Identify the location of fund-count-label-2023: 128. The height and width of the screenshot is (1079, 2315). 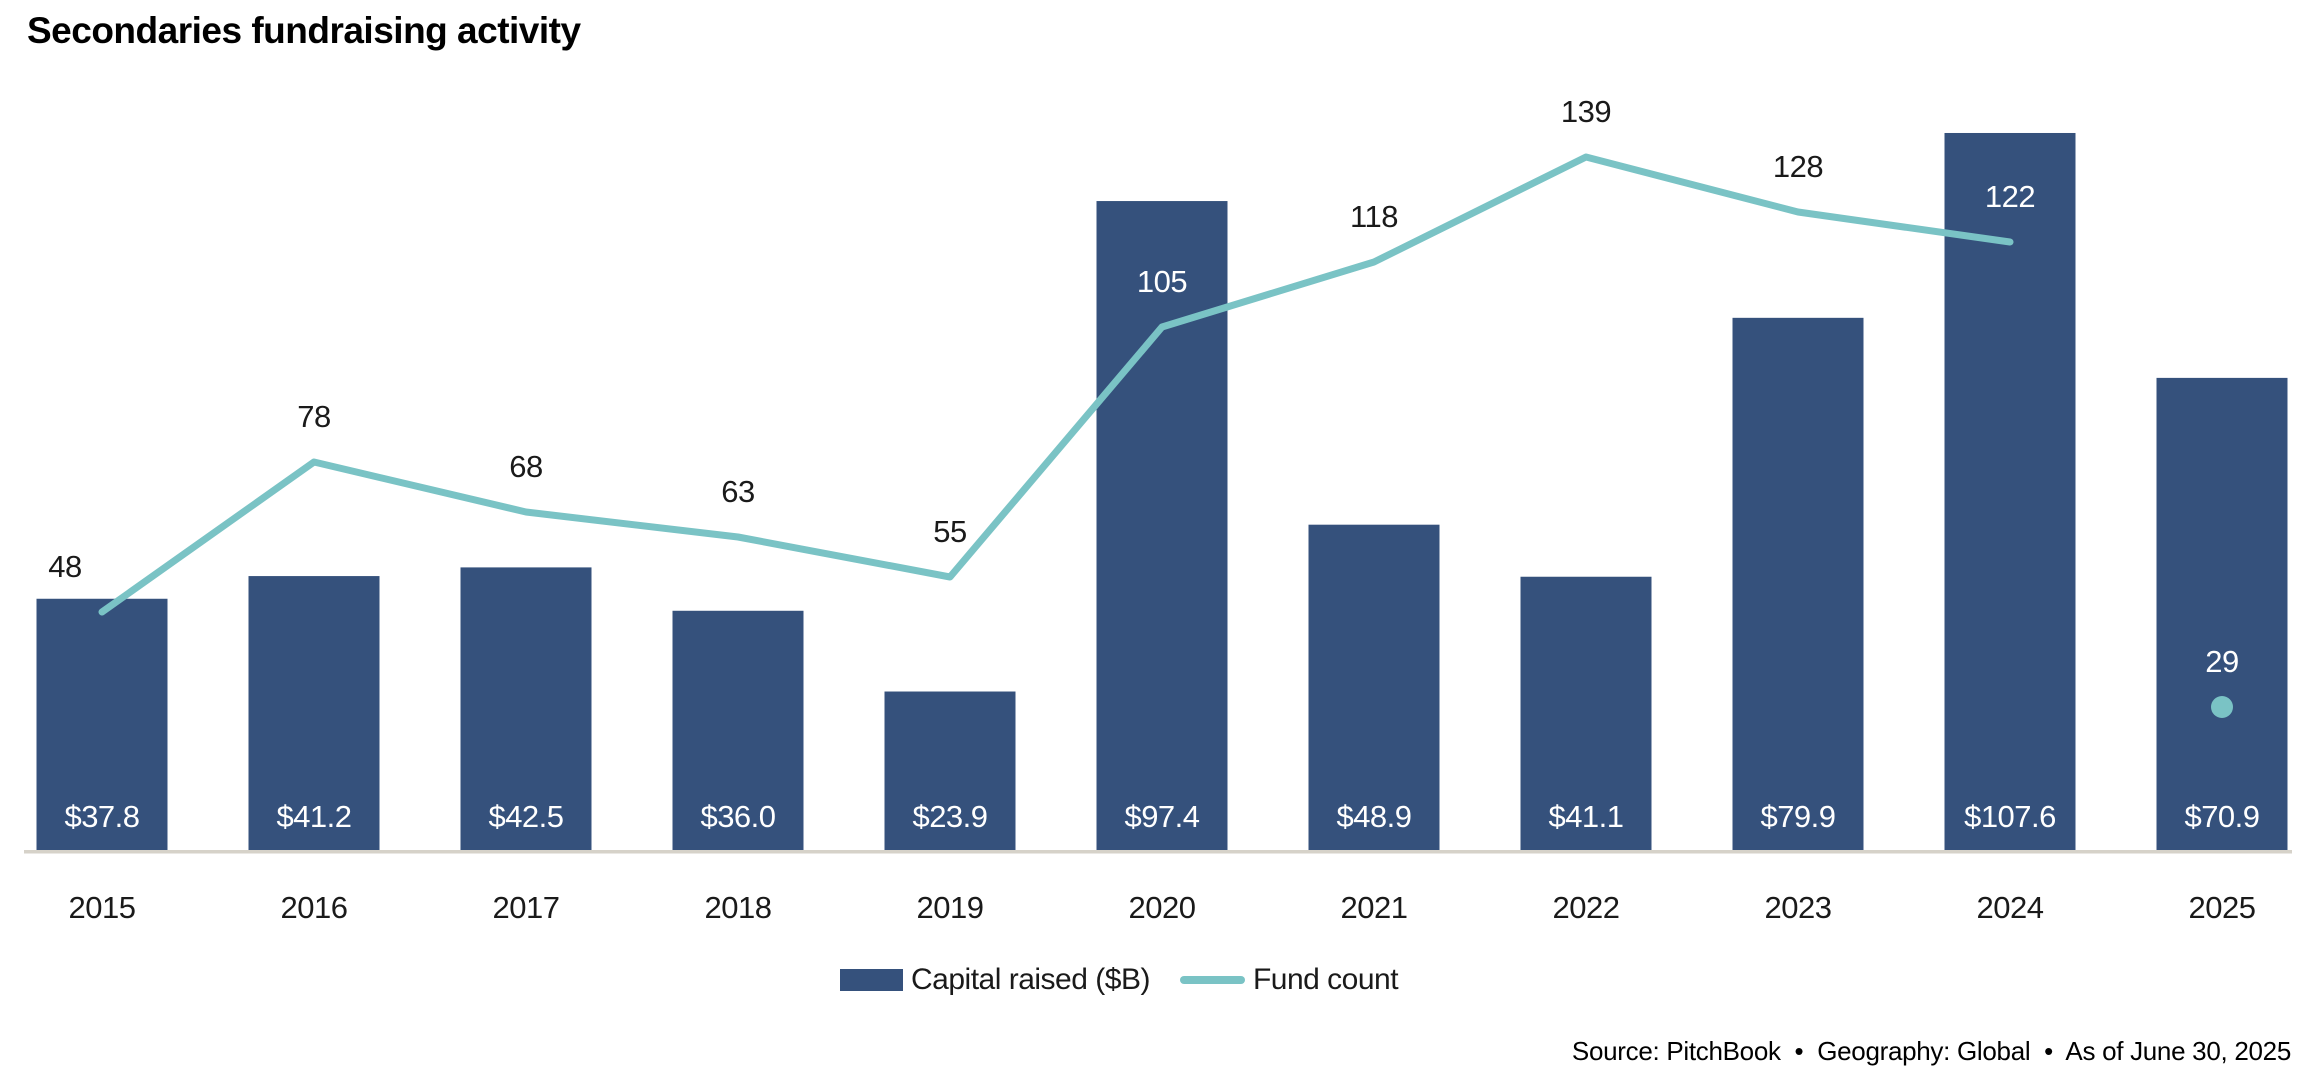
(1798, 166).